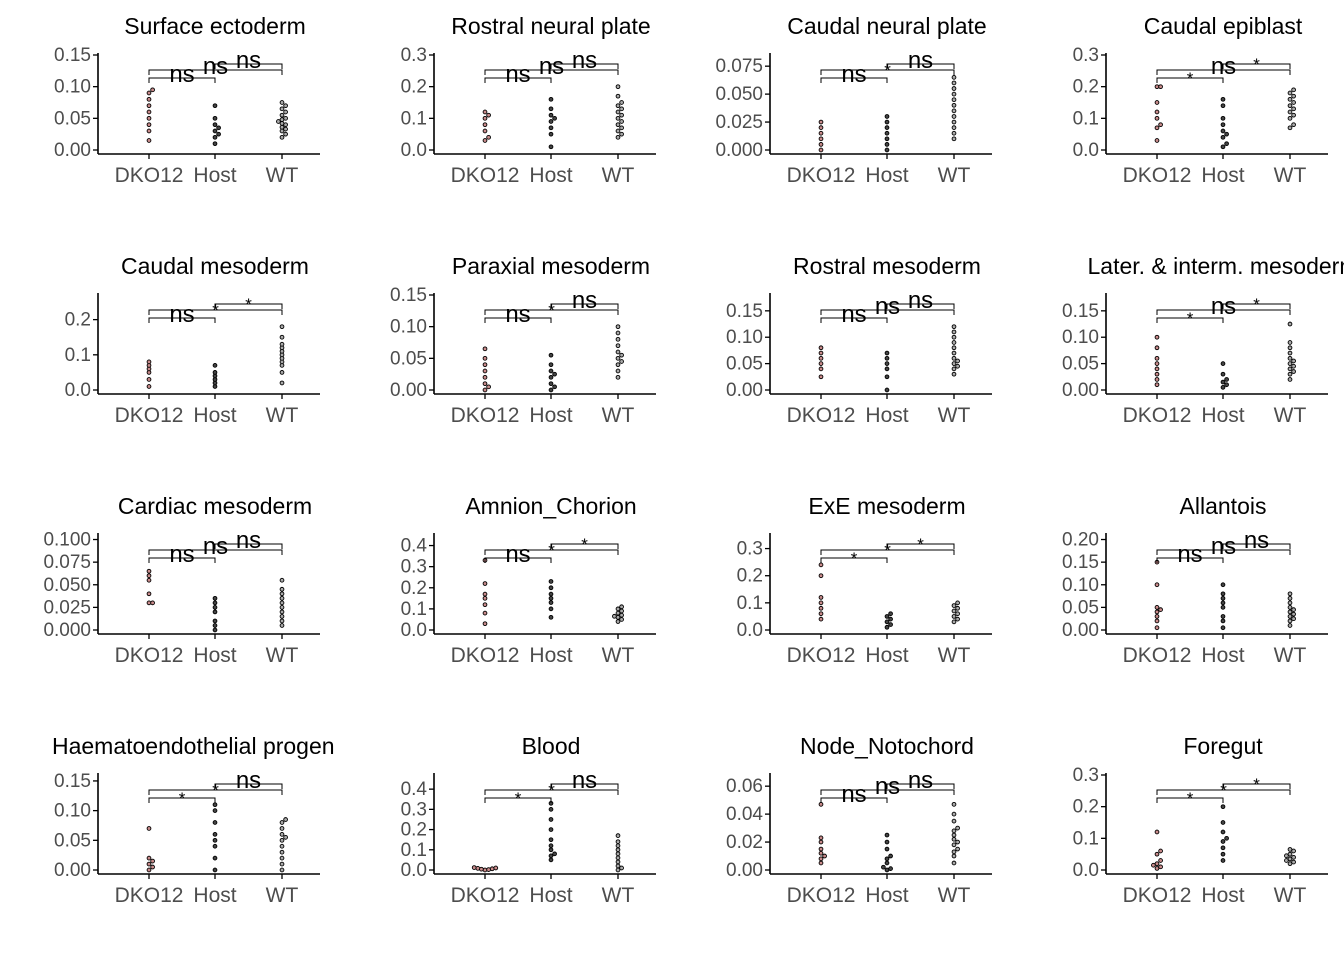 Image resolution: width=1344 pixels, height=965 pixels. What do you see at coordinates (78, 355) in the screenshot?
I see `y-tick-label: 0.1` at bounding box center [78, 355].